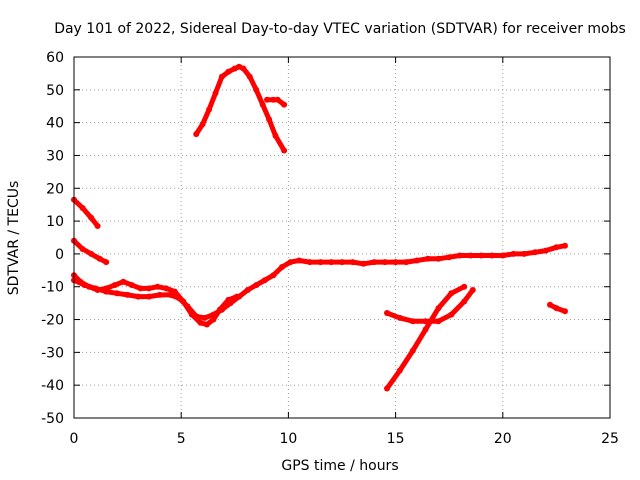 The height and width of the screenshot is (480, 640). What do you see at coordinates (52, 386) in the screenshot?
I see `y-tick-label: -40` at bounding box center [52, 386].